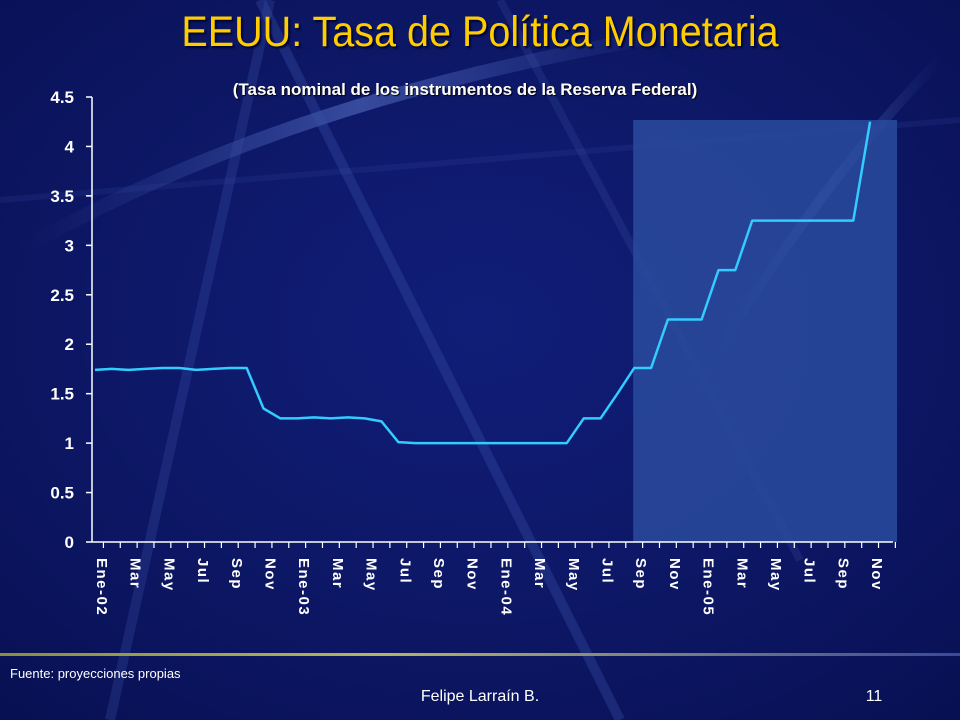  I want to click on footer-author: Felipe Larraín B., so click(480, 696).